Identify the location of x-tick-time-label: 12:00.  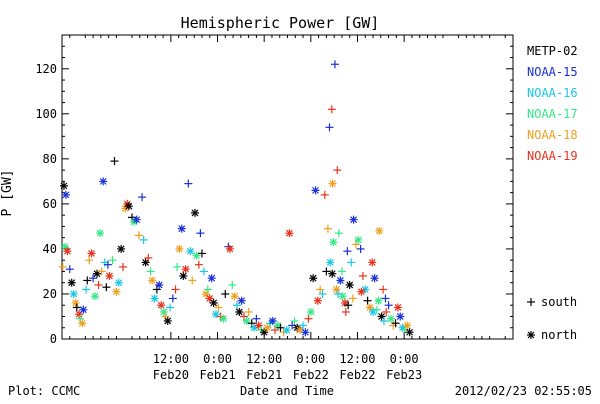
(264, 359).